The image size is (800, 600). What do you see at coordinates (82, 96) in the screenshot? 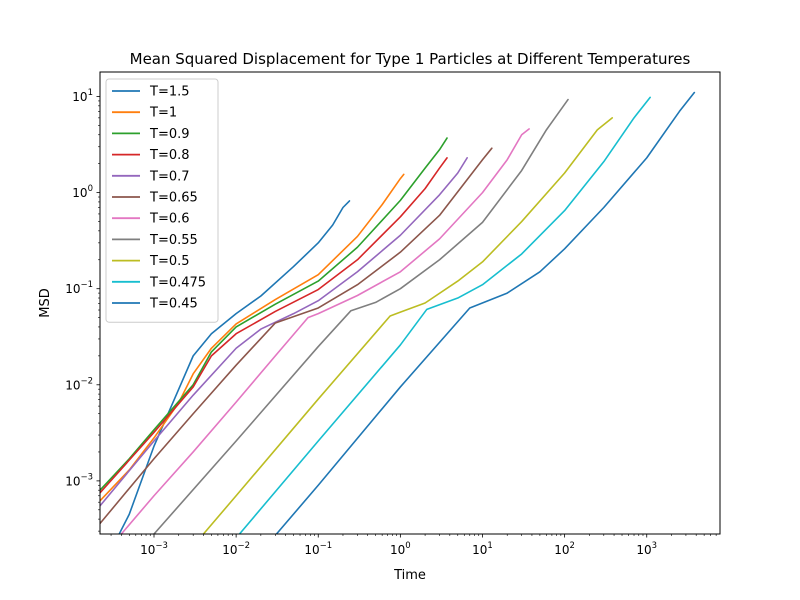
I see `y-tick-label: 10¹` at bounding box center [82, 96].